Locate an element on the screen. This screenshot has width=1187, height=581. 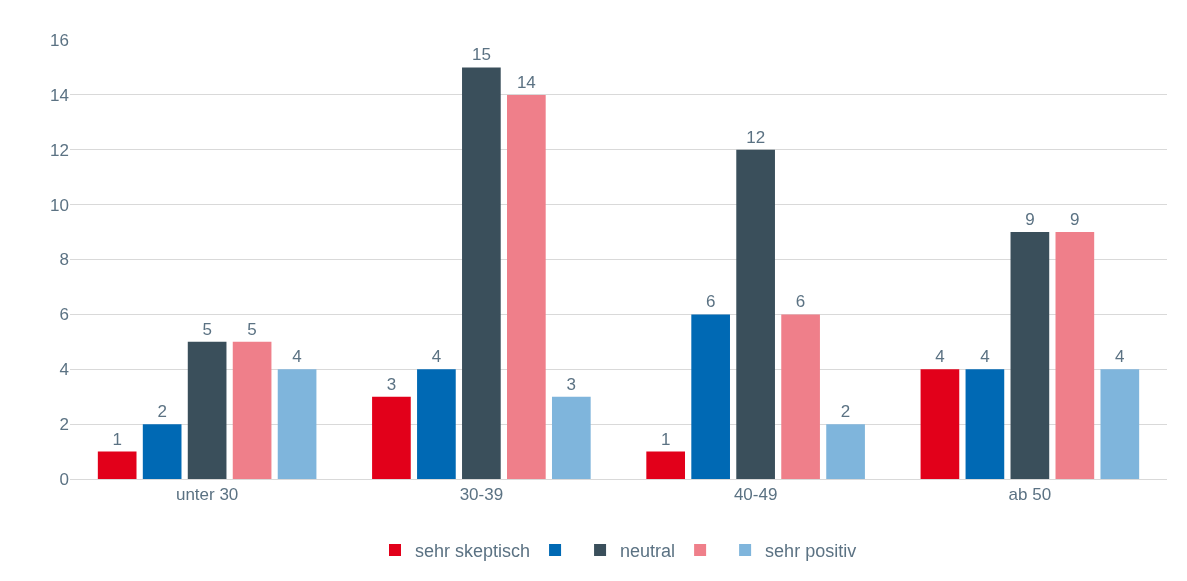
legend-label: sehr skeptisch is located at coordinates (473, 550).